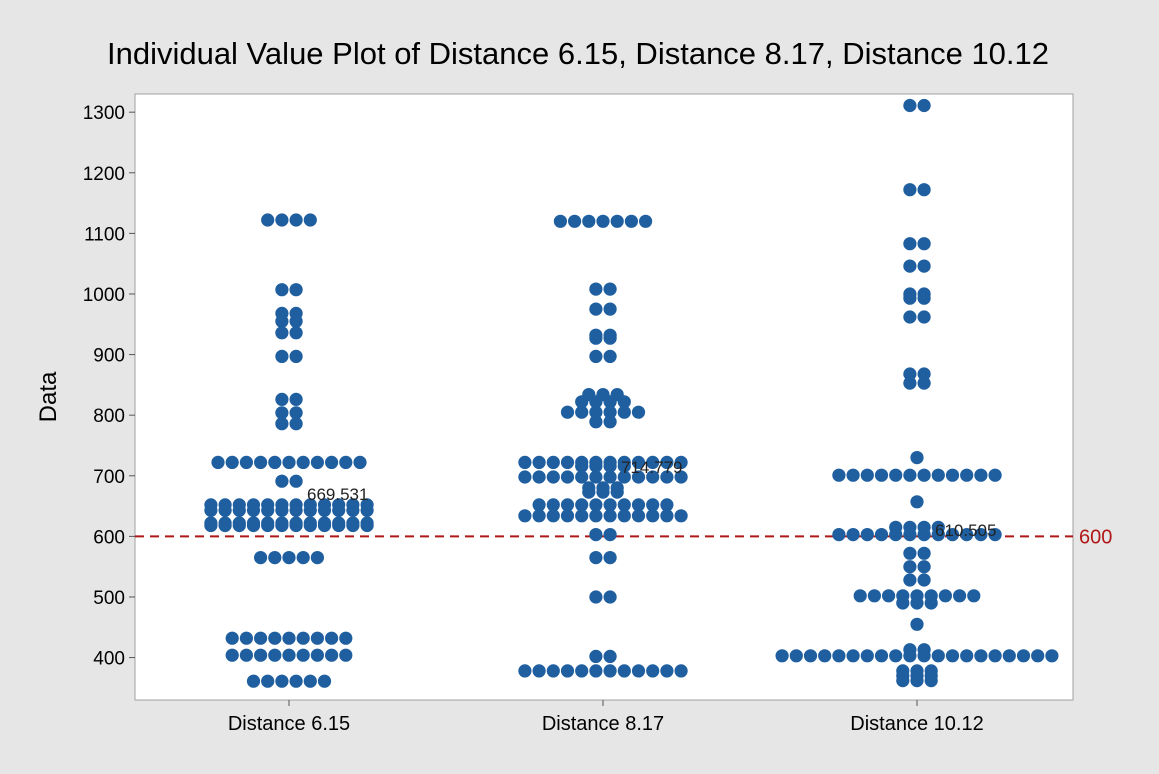 This screenshot has width=1159, height=774. I want to click on y-tick-label: 900, so click(109, 356).